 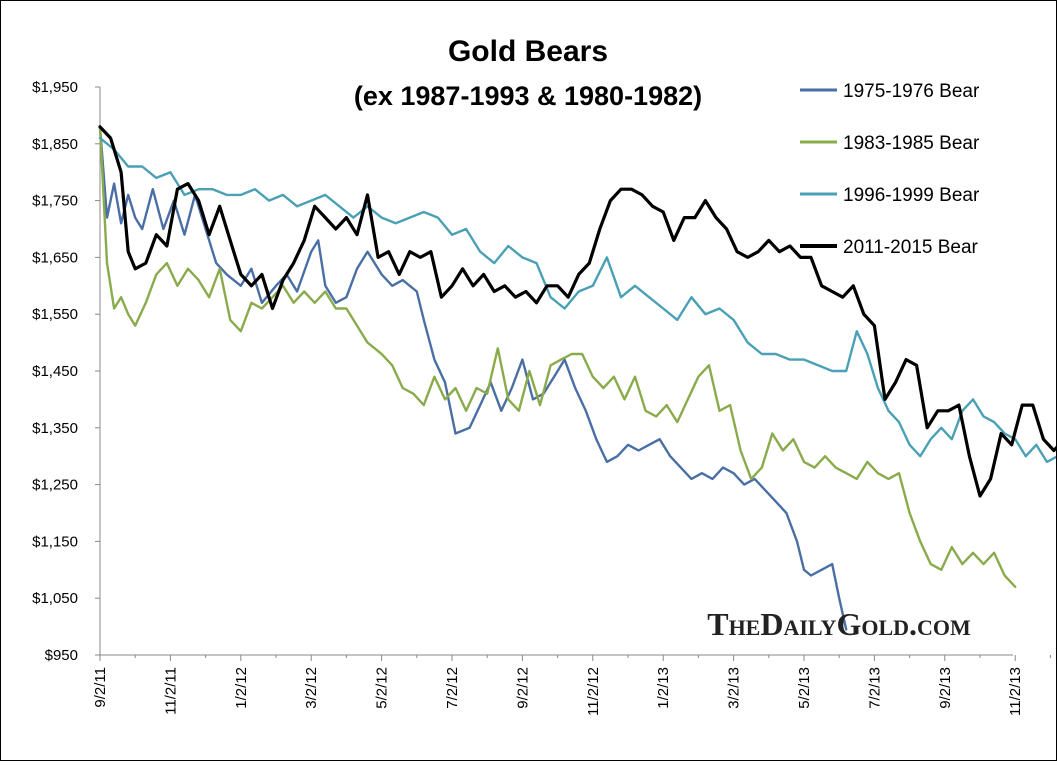 I want to click on x-tick-label: 7/2/13, so click(x=874, y=688).